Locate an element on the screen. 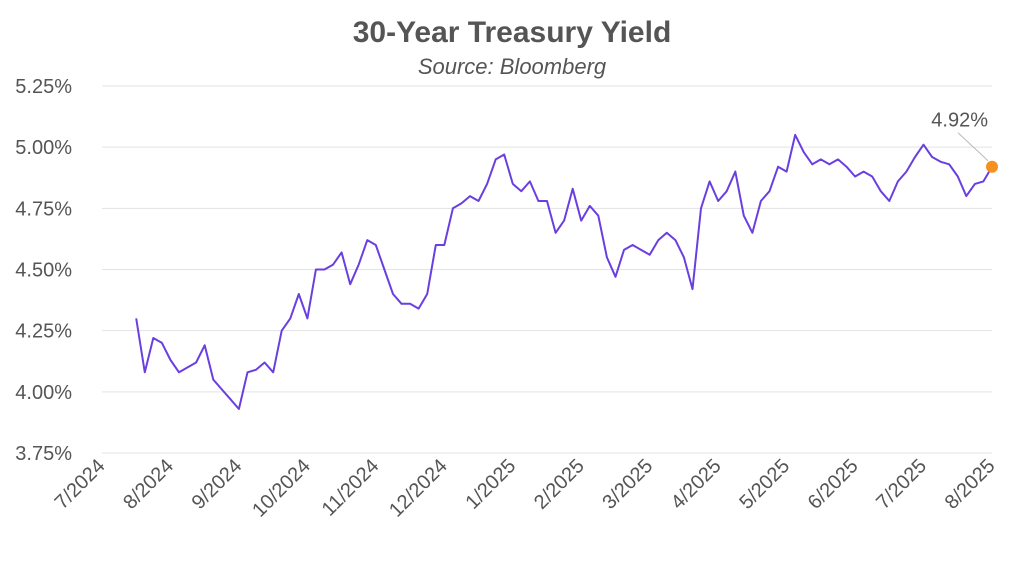  x-tick-label: 7/2025 is located at coordinates (901, 484).